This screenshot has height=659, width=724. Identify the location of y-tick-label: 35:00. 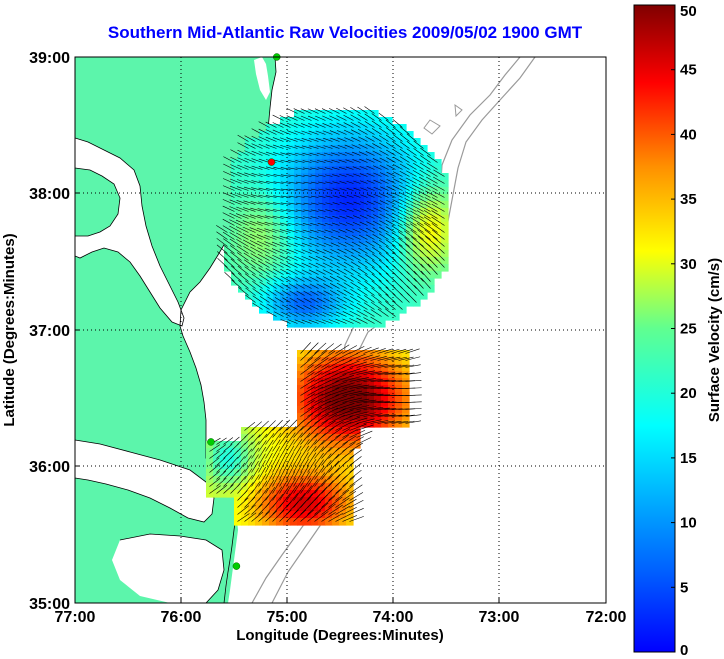
(49, 604).